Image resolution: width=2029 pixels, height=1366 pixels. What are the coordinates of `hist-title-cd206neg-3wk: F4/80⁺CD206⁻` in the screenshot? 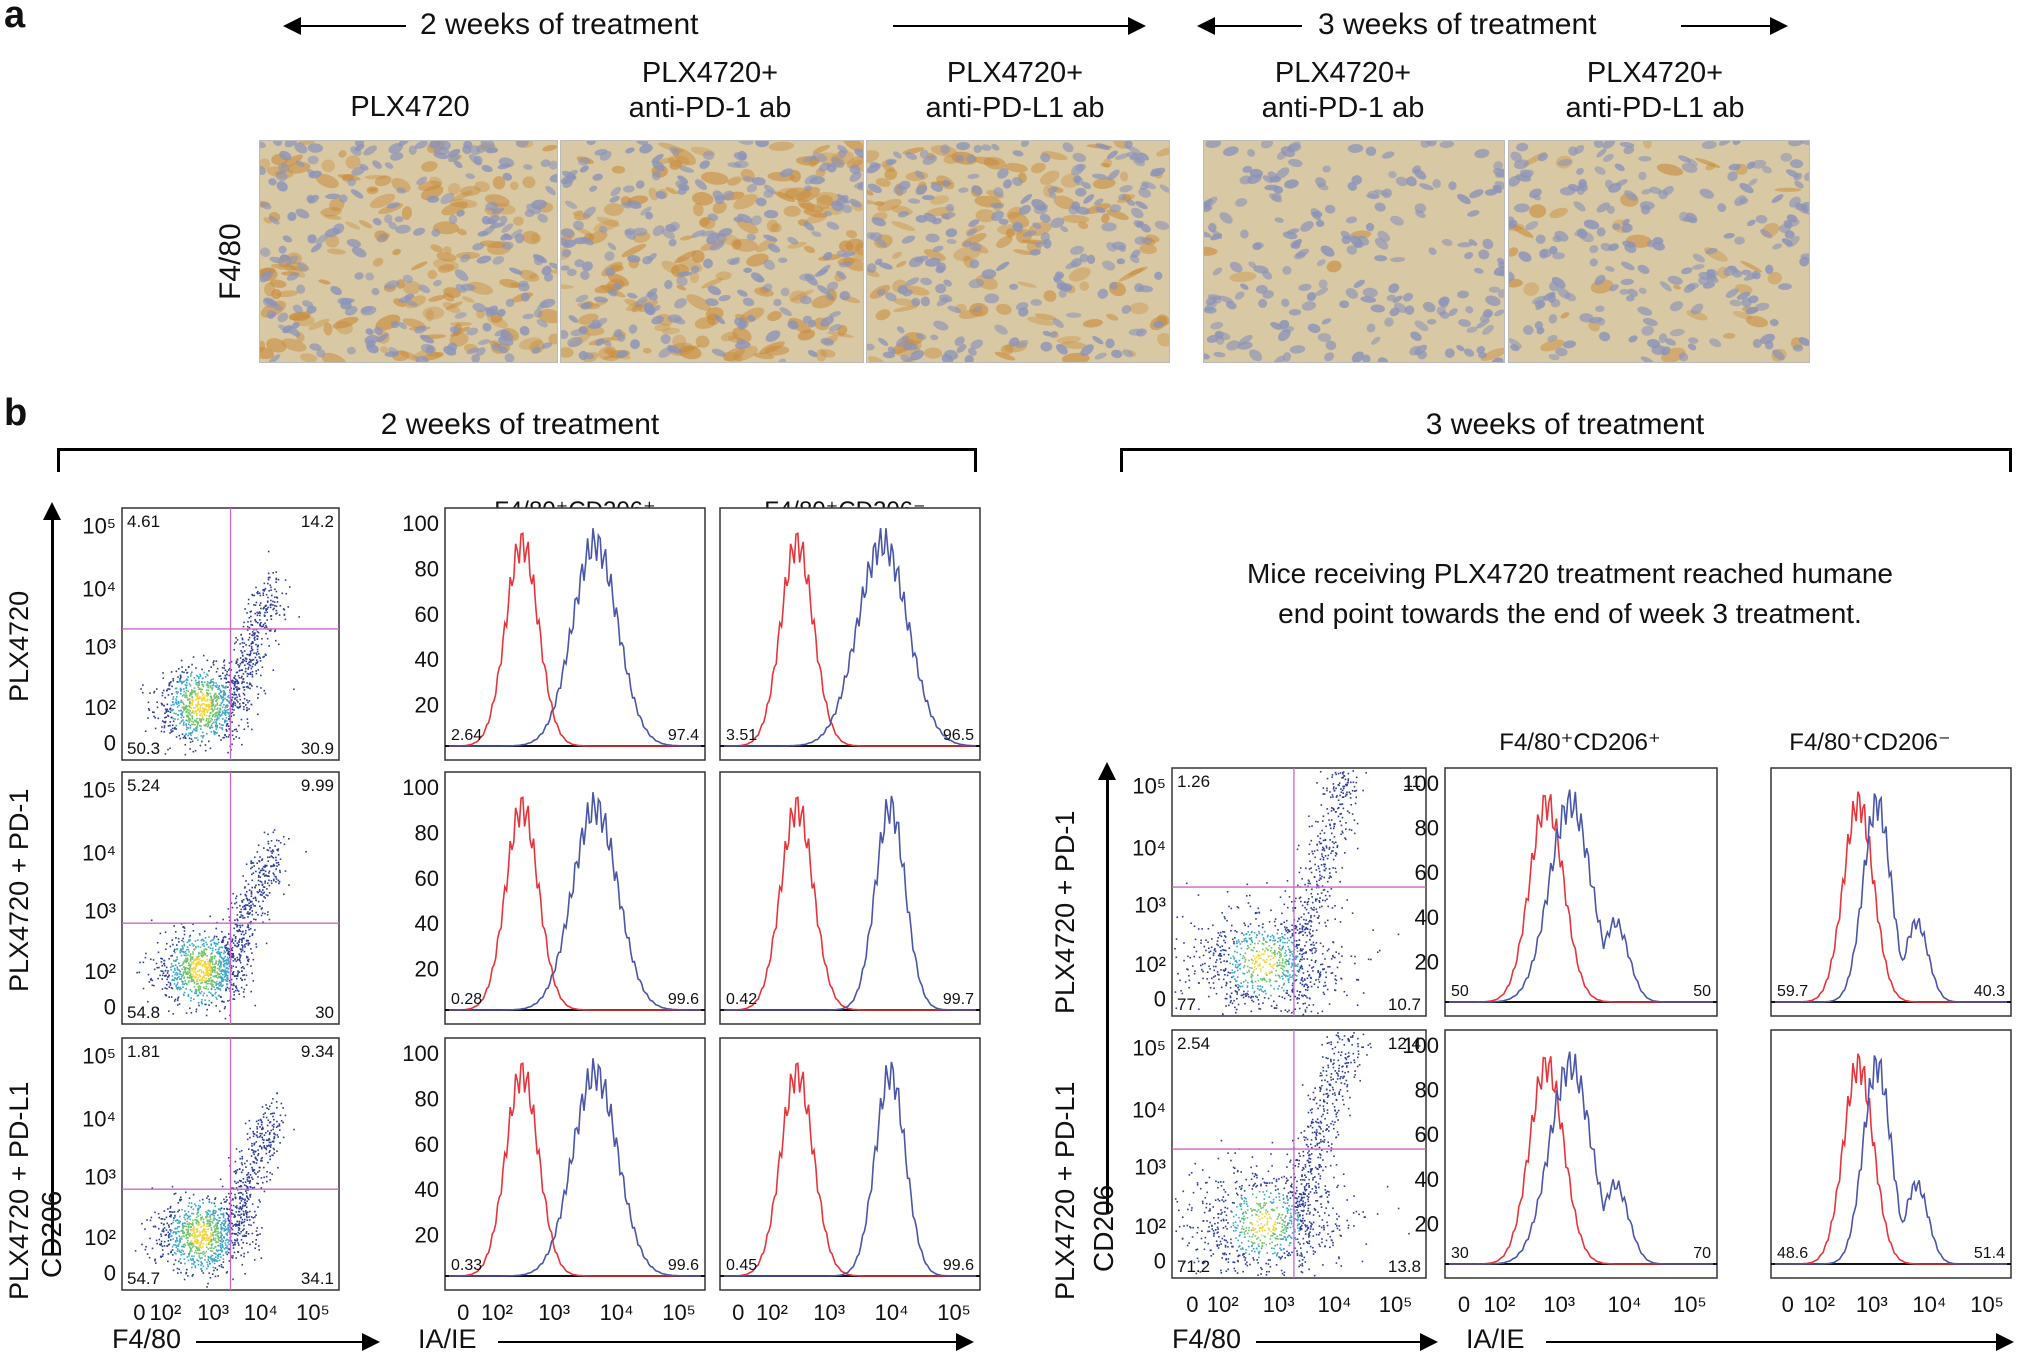 It's located at (1870, 742).